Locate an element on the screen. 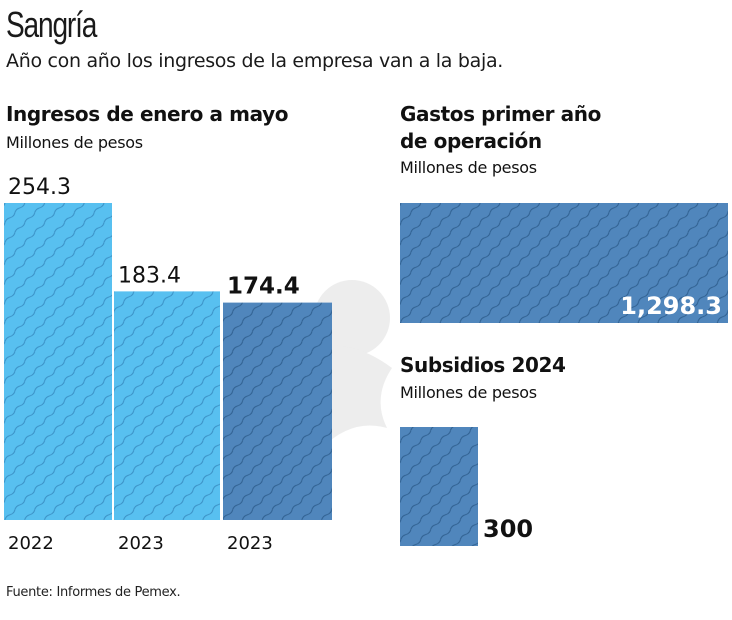  chart-title: Sangría is located at coordinates (51, 24).